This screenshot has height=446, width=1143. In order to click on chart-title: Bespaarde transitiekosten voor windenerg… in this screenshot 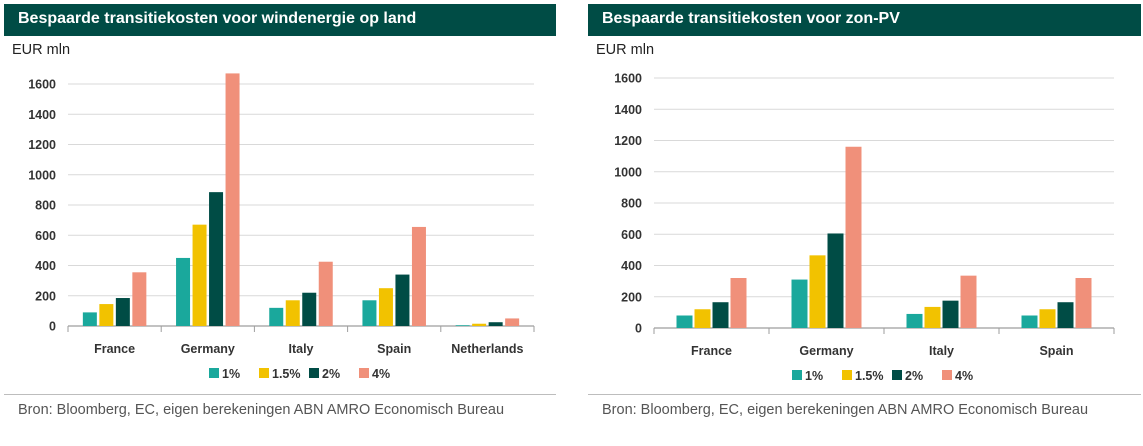, I will do `click(217, 18)`.